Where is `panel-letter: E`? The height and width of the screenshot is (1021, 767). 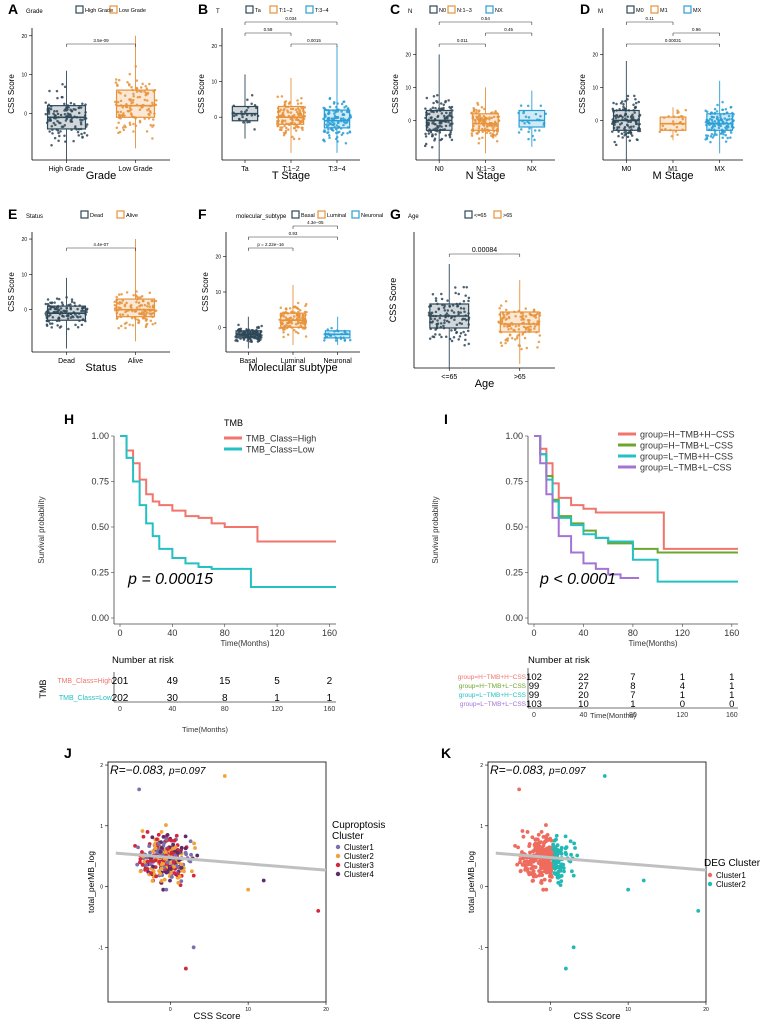 panel-letter: E is located at coordinates (12, 214).